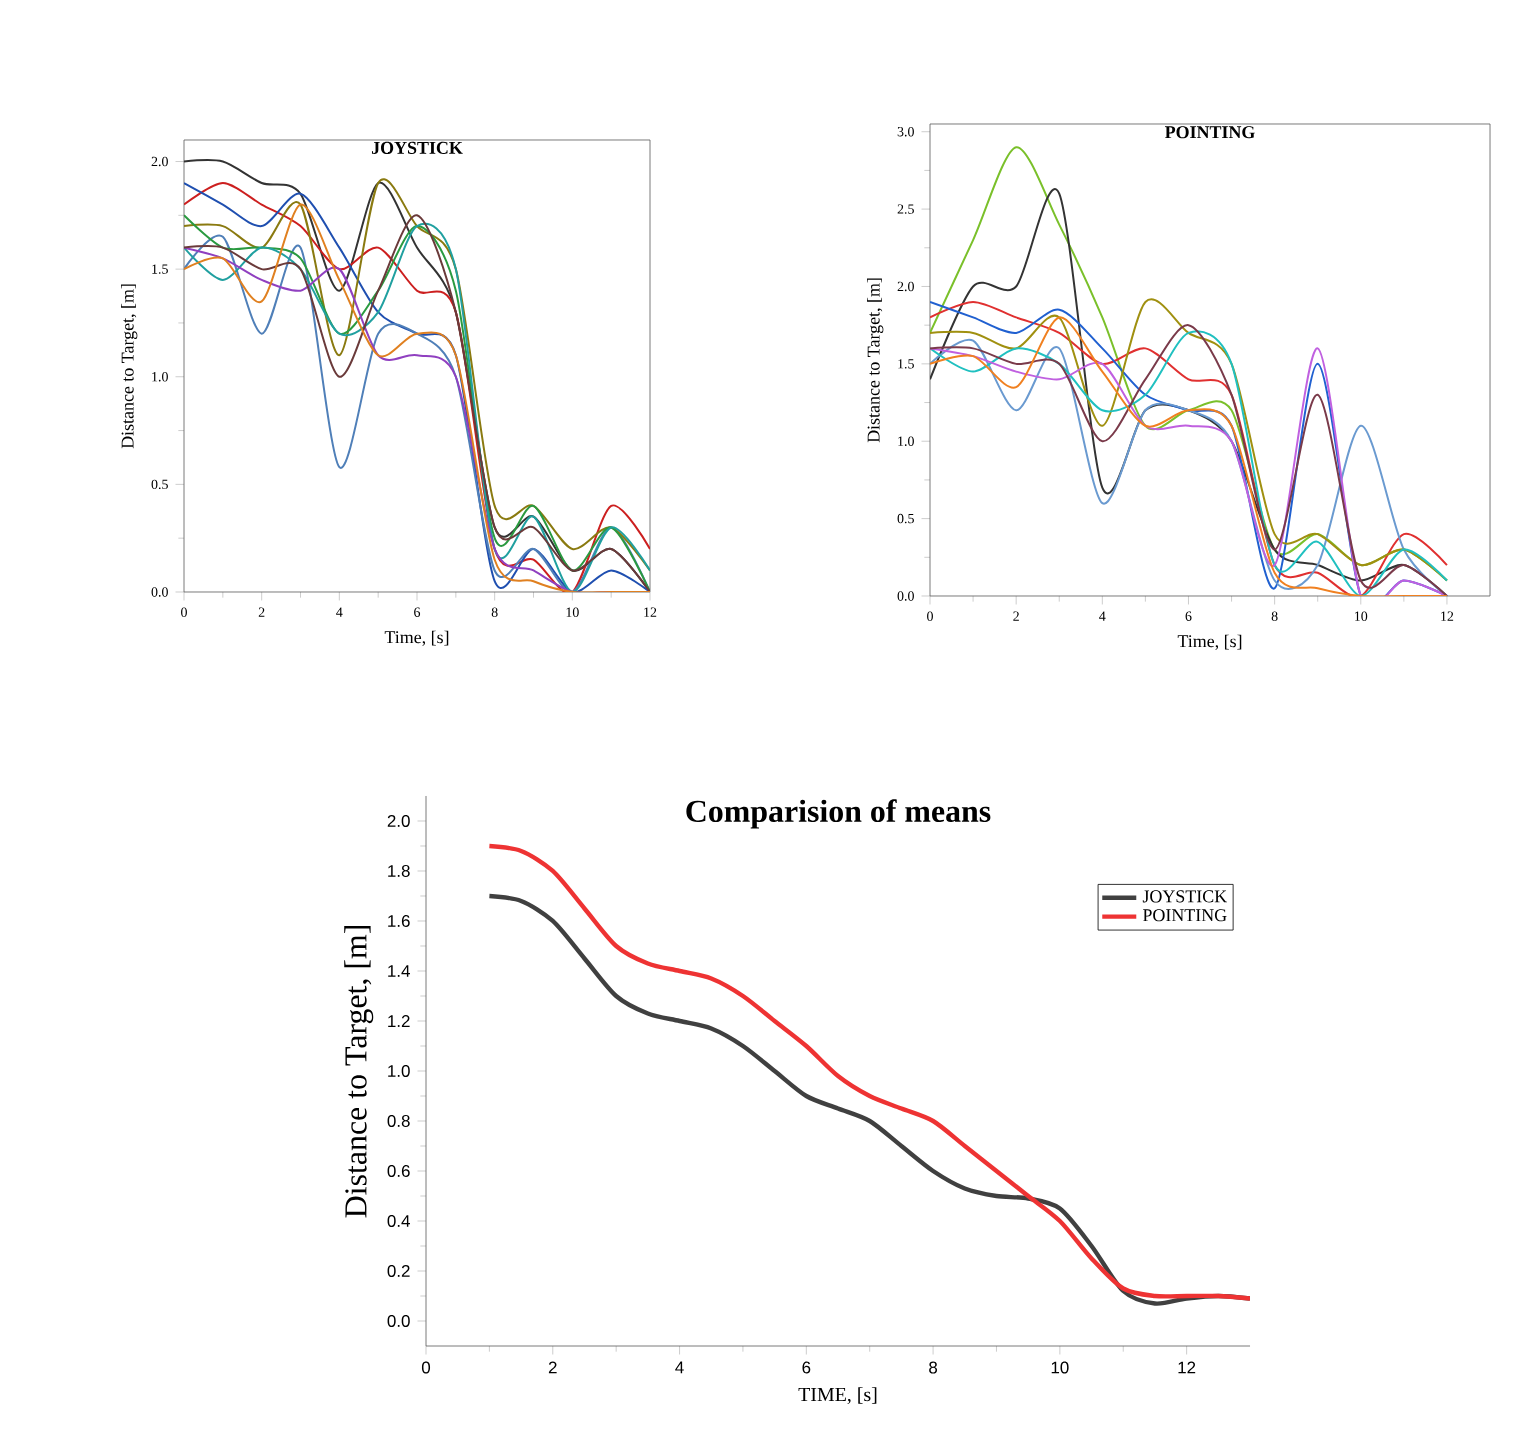  I want to click on y-tick-label: 1.2, so click(399, 1021).